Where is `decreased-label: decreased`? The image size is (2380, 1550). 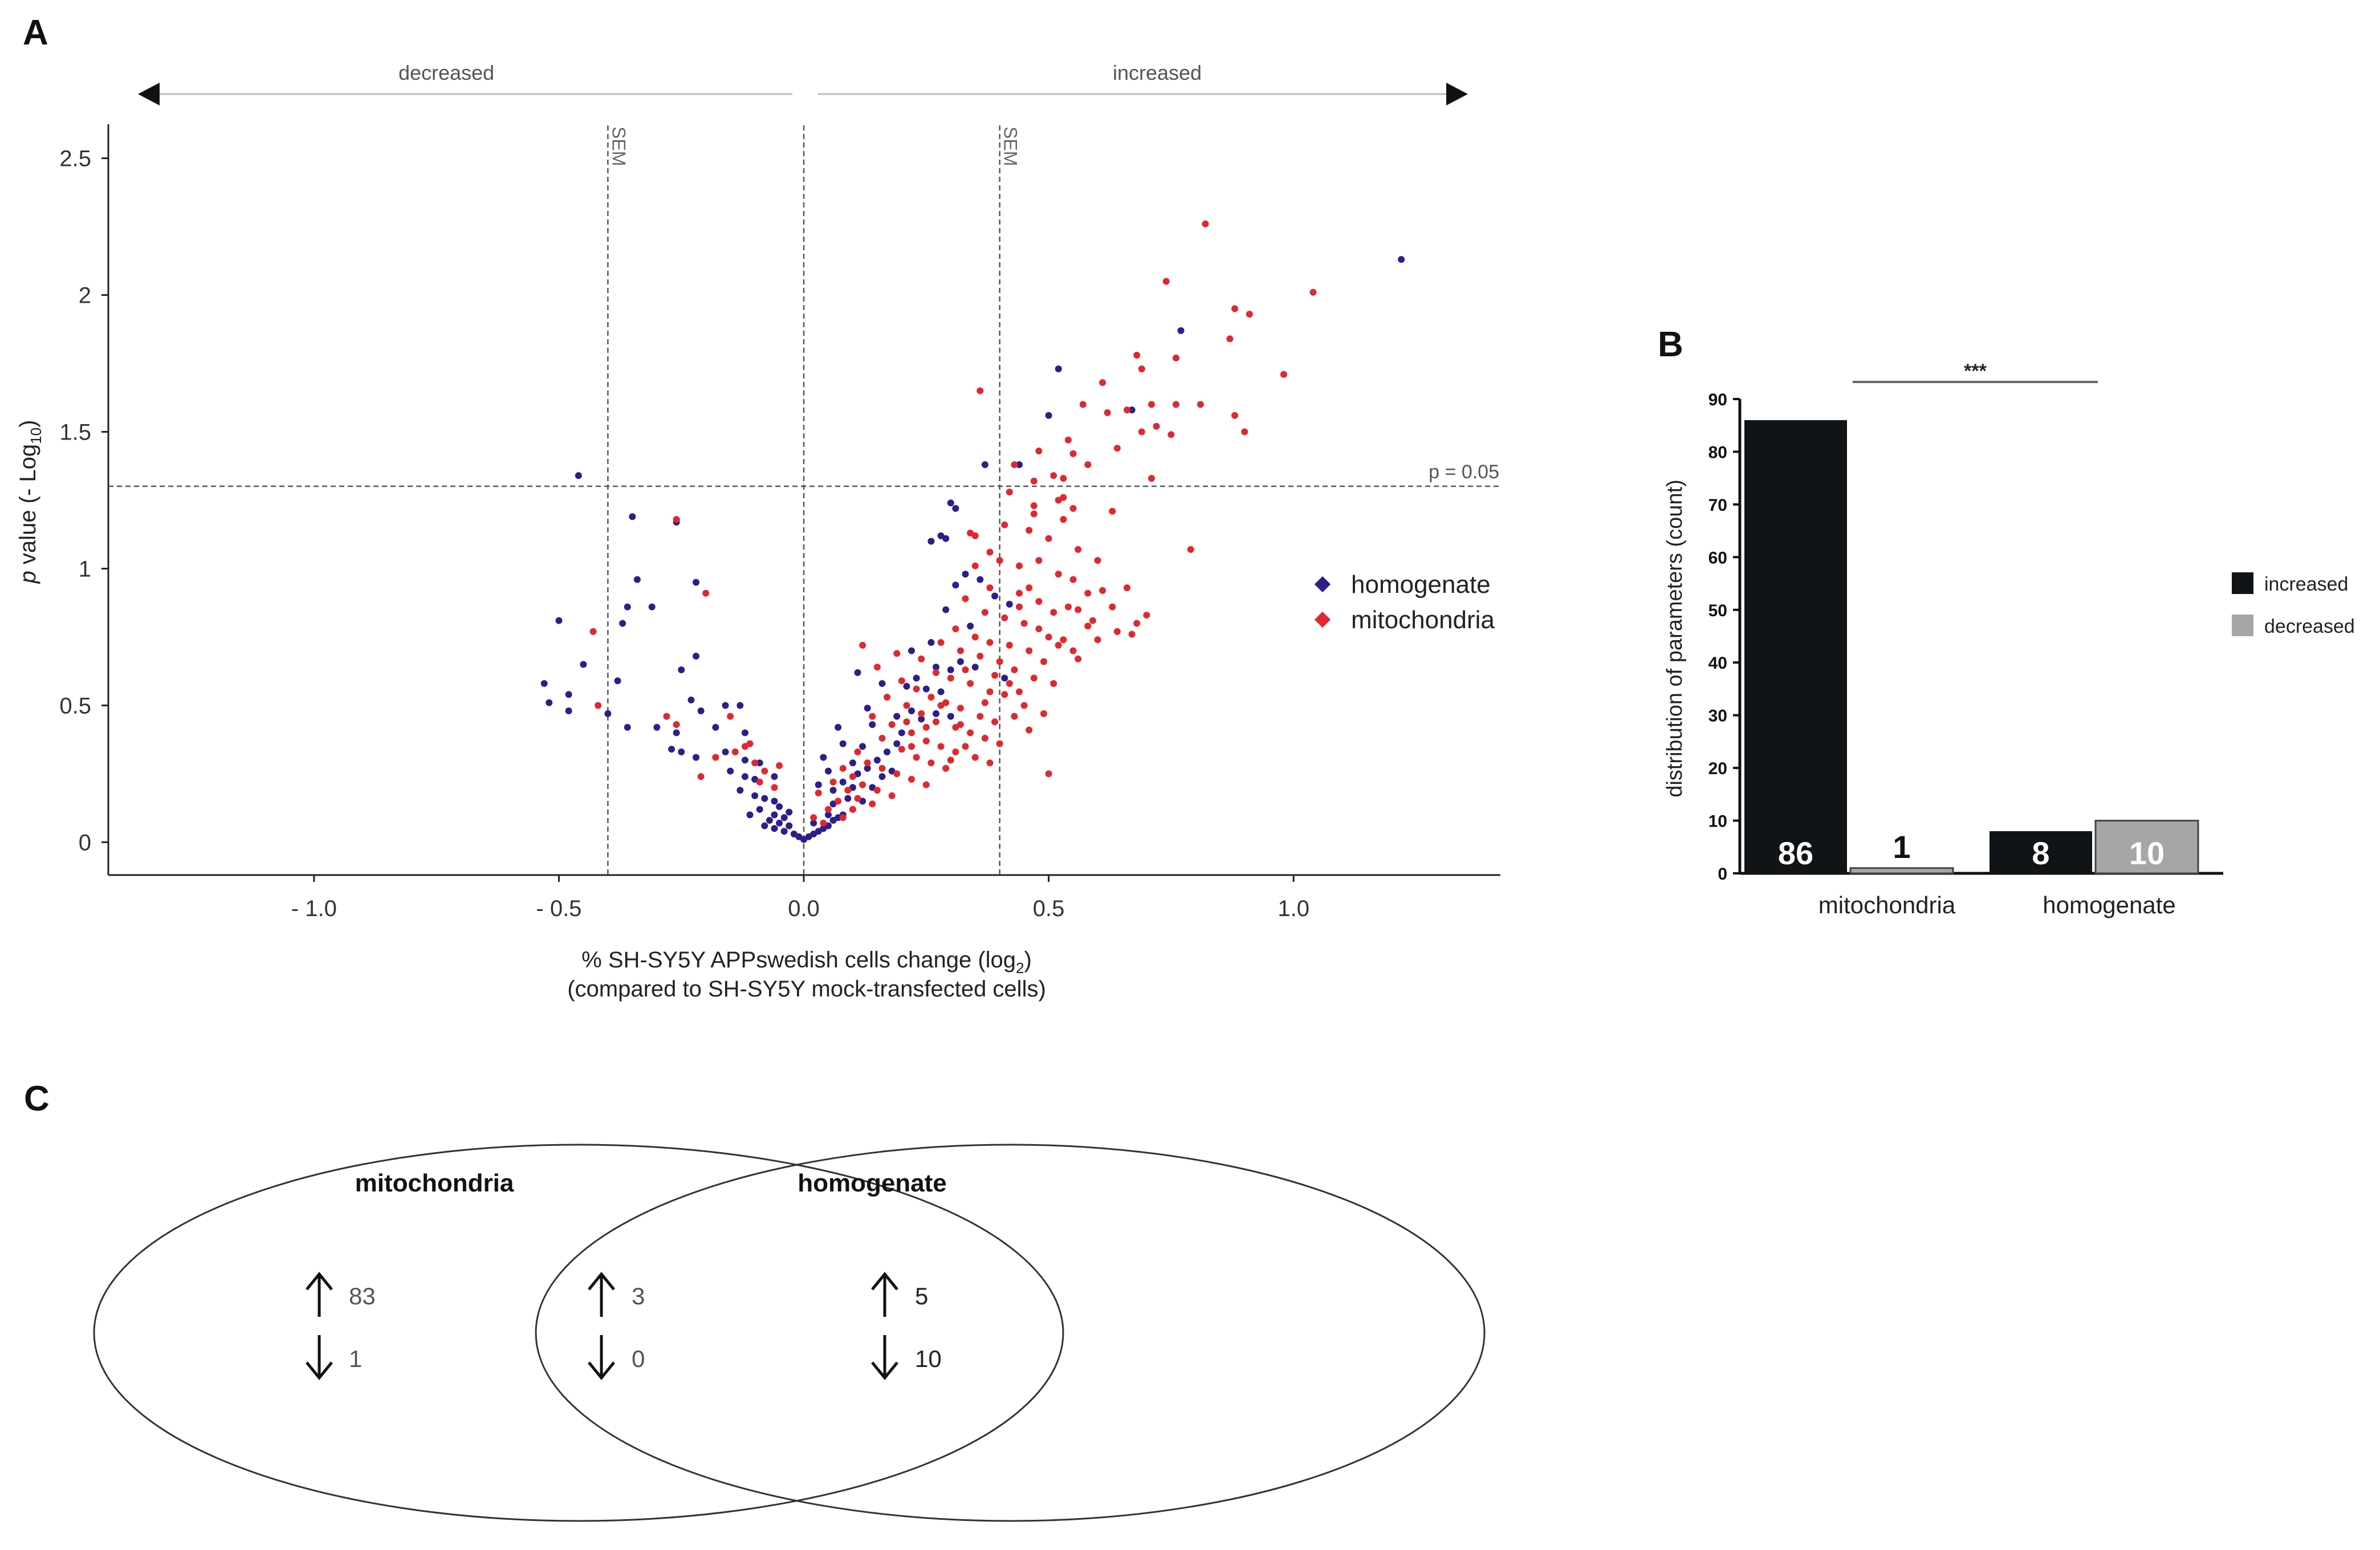 decreased-label: decreased is located at coordinates (446, 72).